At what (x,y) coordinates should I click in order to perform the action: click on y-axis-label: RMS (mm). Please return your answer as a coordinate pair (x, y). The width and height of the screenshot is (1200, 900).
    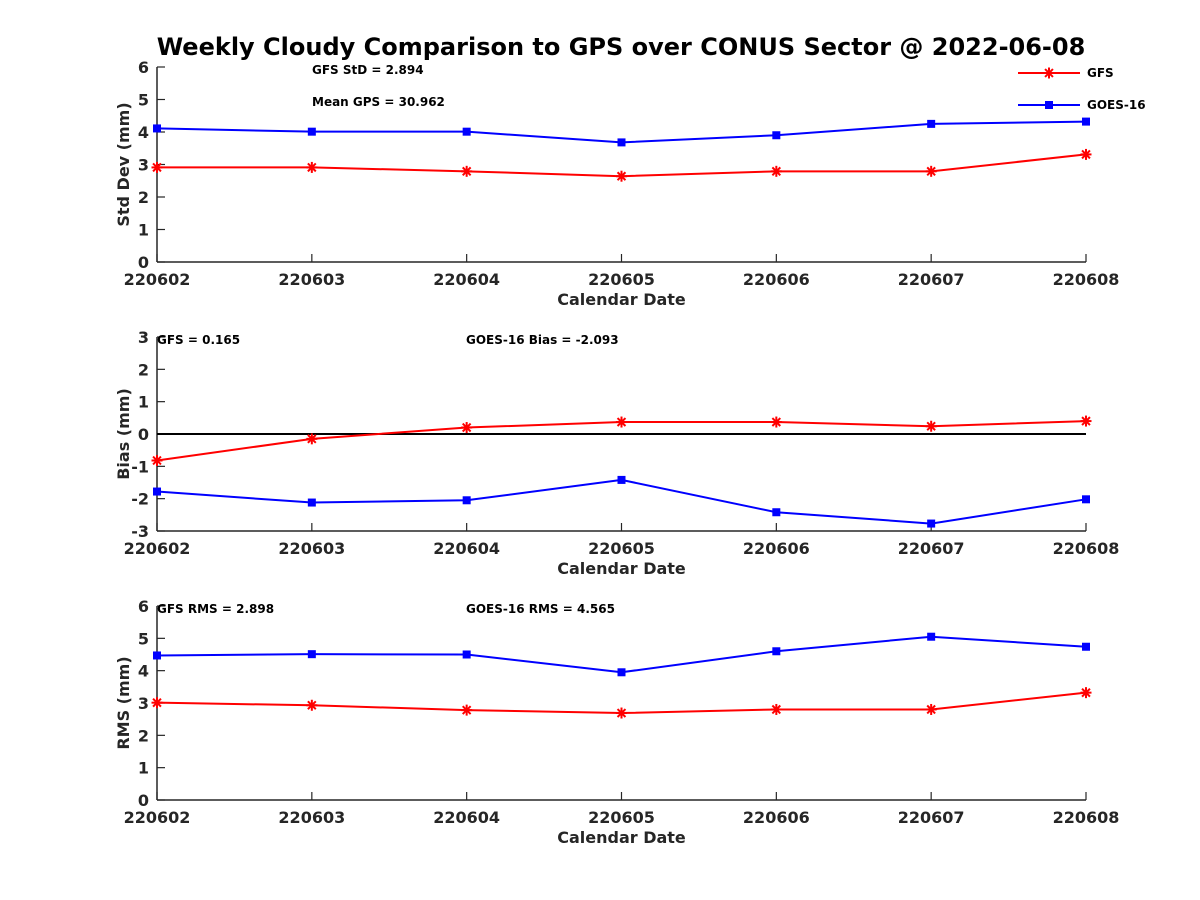
    Looking at the image, I should click on (123, 702).